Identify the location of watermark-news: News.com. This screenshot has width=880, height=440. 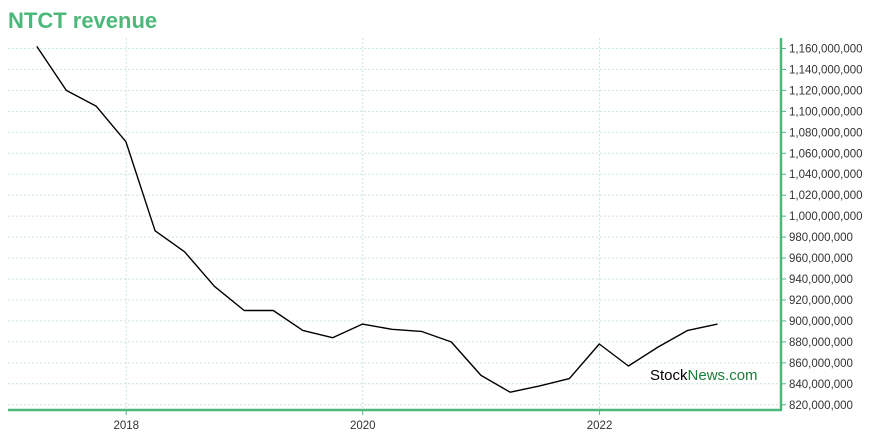
(723, 375).